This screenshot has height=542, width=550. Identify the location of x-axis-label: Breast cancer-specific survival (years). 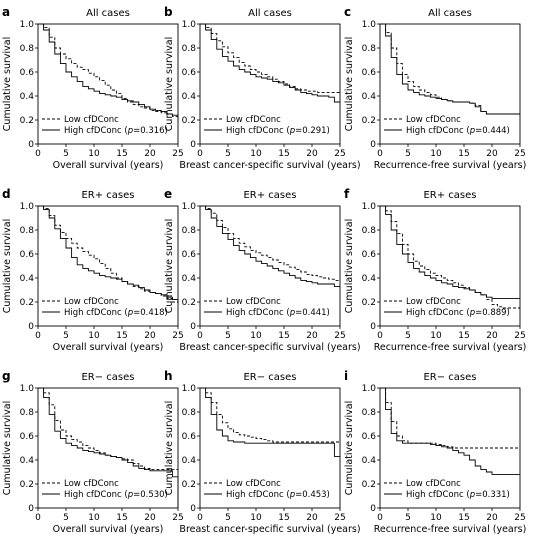
(269, 165).